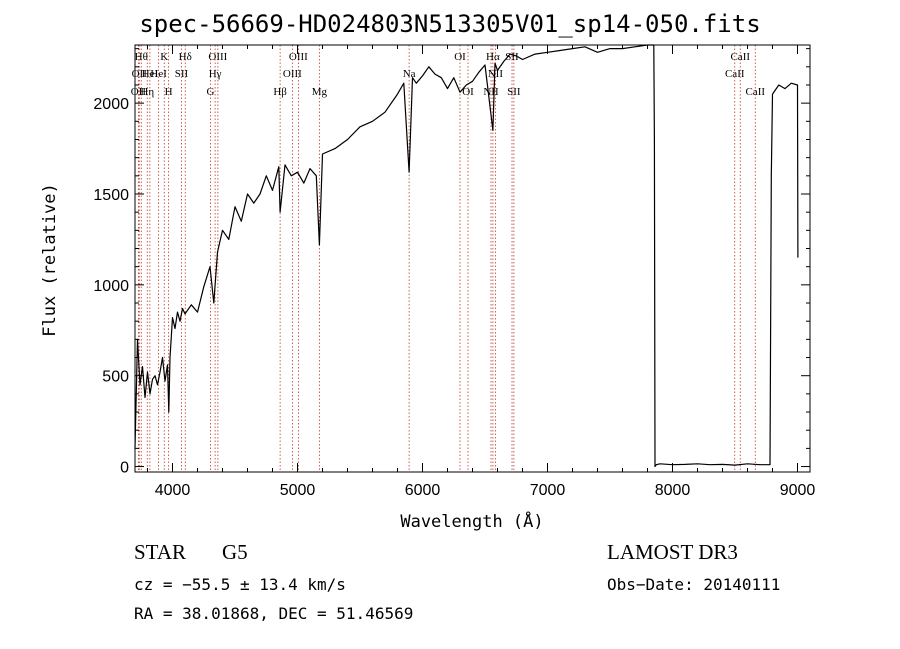  I want to click on line-label: Na, so click(409, 74).